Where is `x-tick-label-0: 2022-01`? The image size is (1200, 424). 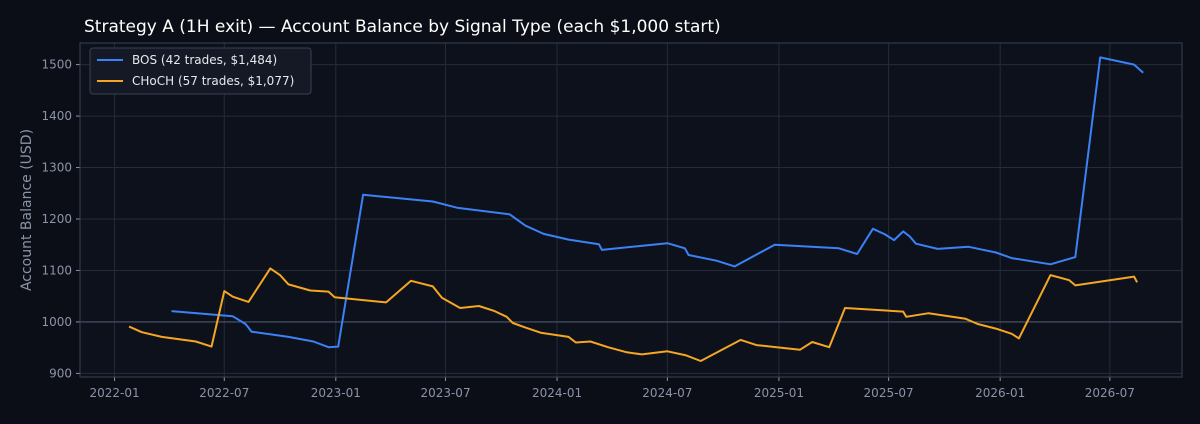 x-tick-label-0: 2022-01 is located at coordinates (114, 393).